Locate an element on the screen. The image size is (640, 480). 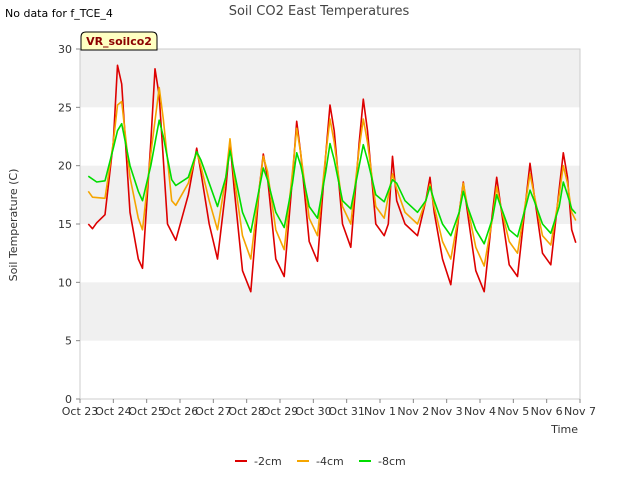
chart-title: Soil CO2 East Temperatures is located at coordinates (319, 11).